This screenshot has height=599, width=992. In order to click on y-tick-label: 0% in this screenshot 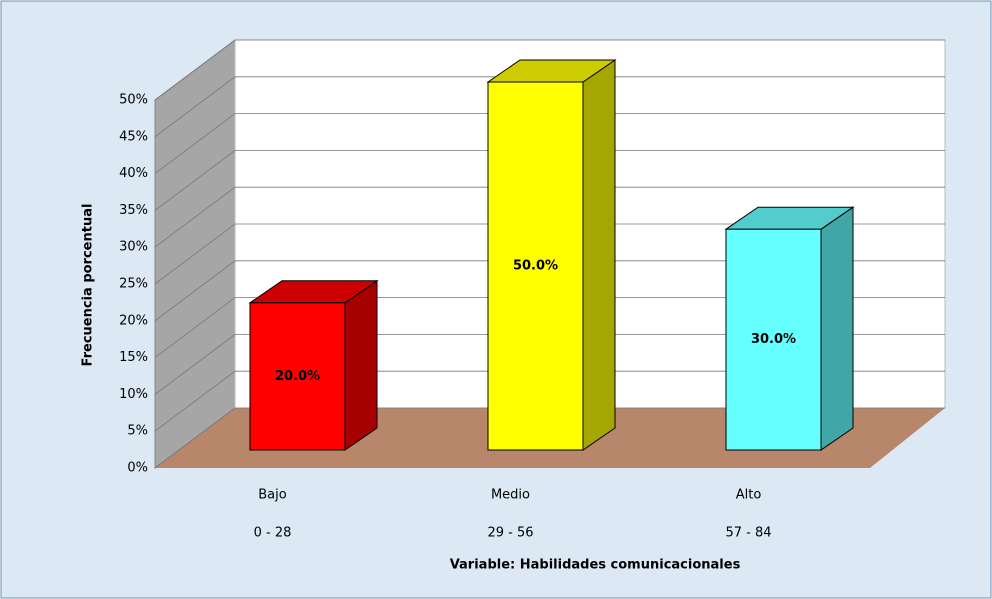, I will do `click(137, 468)`.